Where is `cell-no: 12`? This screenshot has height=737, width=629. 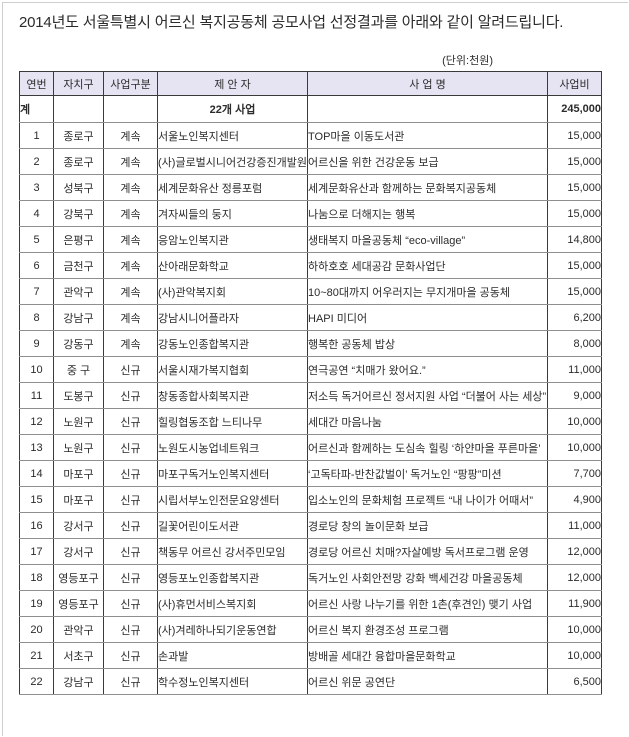
cell-no: 12 is located at coordinates (36, 422).